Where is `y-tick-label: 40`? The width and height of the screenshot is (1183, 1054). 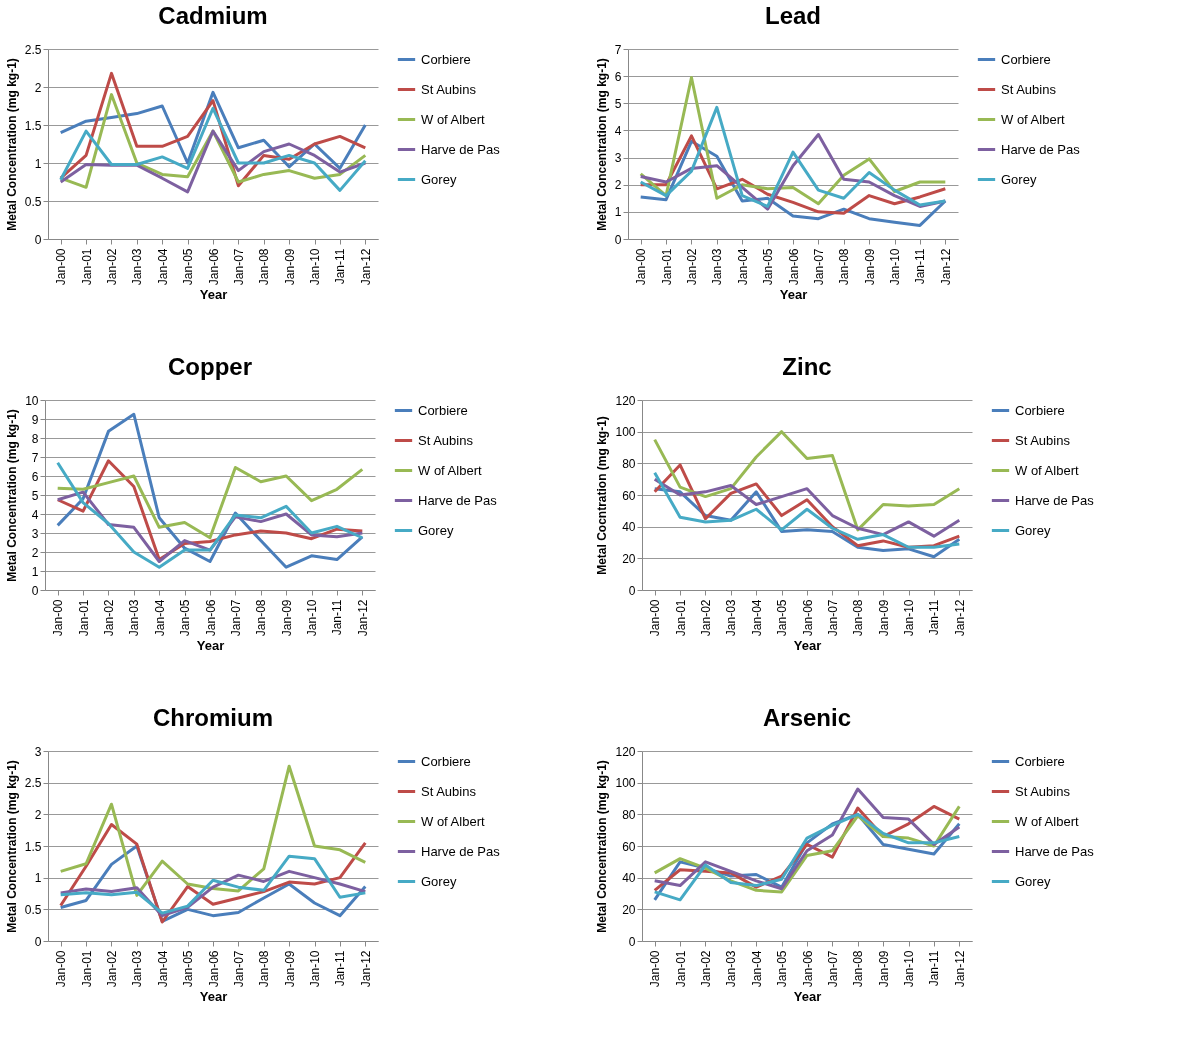
y-tick-label: 40 is located at coordinates (629, 527).